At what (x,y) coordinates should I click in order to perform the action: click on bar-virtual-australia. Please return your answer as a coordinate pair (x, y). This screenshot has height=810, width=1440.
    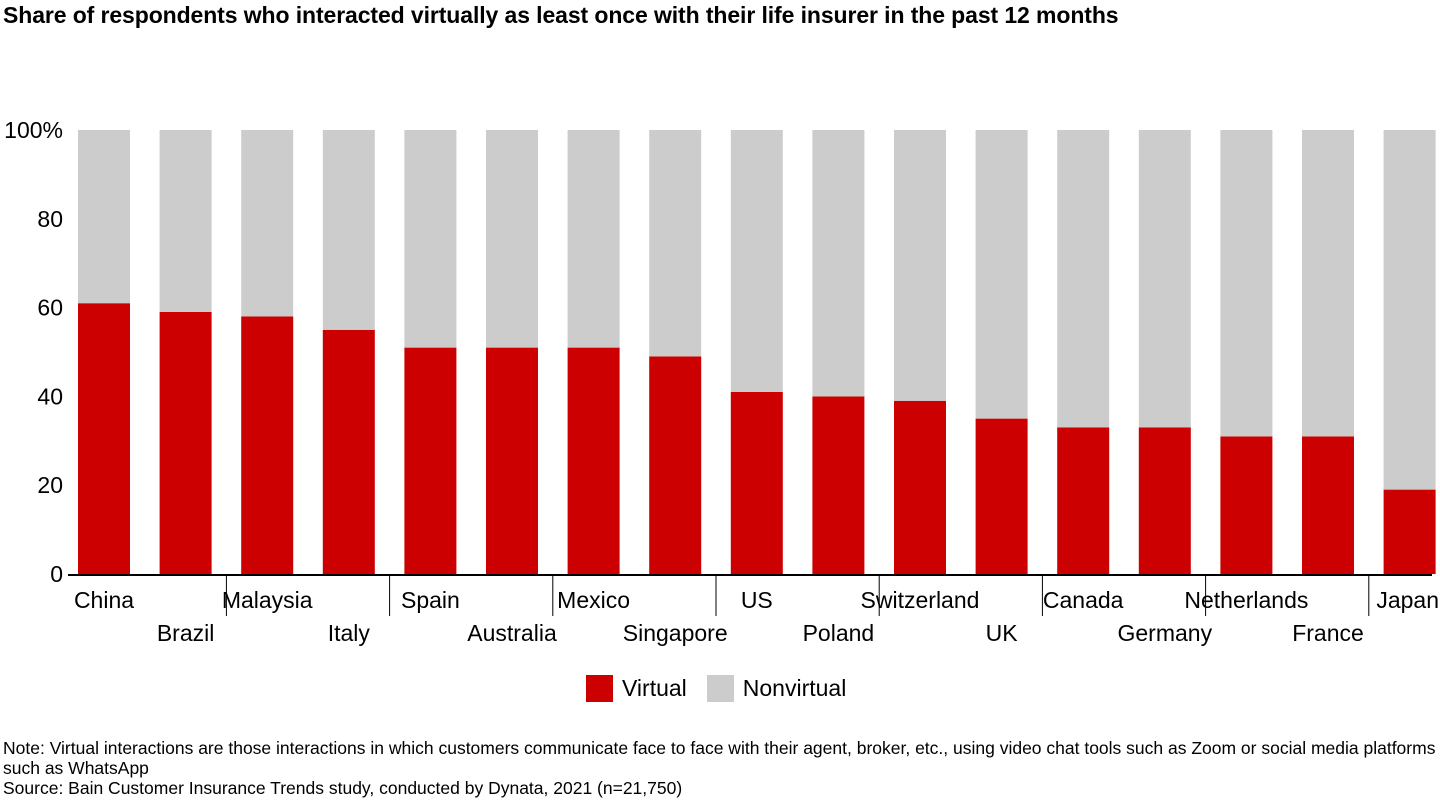
    Looking at the image, I should click on (512, 460).